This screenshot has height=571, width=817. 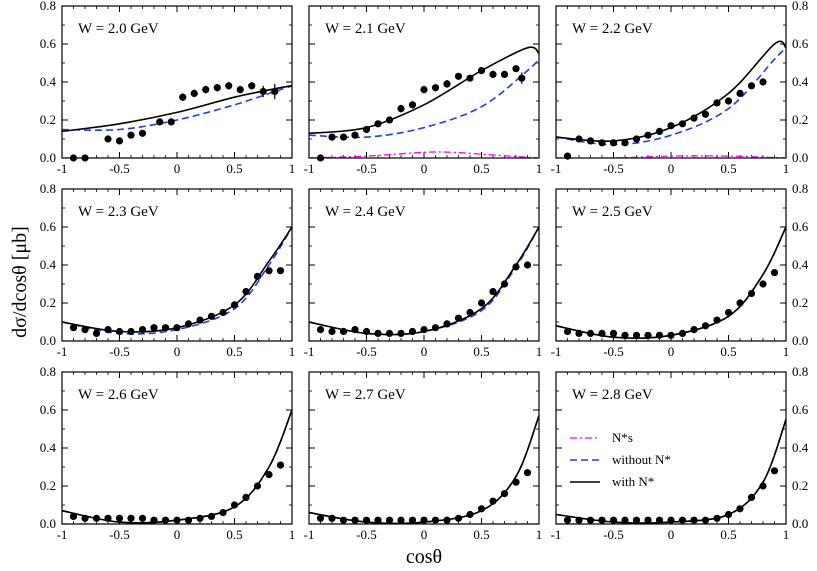 I want to click on y-tick-label-right: 0.8, so click(x=800, y=371).